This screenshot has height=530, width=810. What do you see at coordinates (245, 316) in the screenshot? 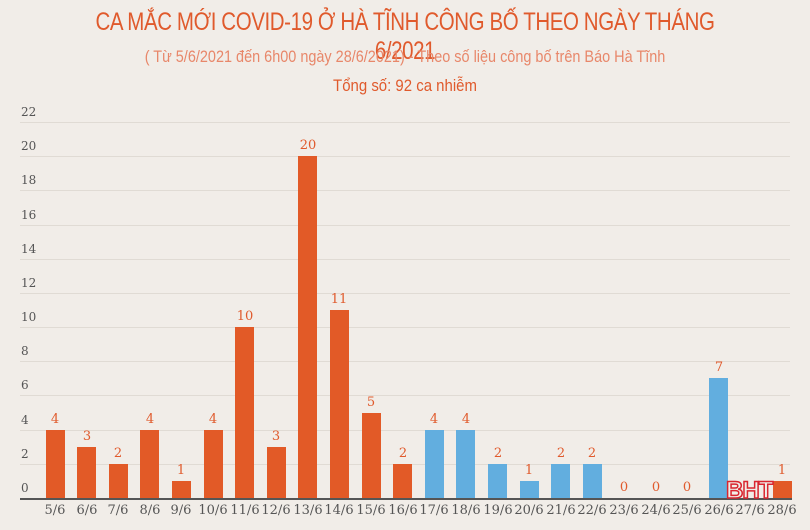
I see `bar-value-label: 10` at bounding box center [245, 316].